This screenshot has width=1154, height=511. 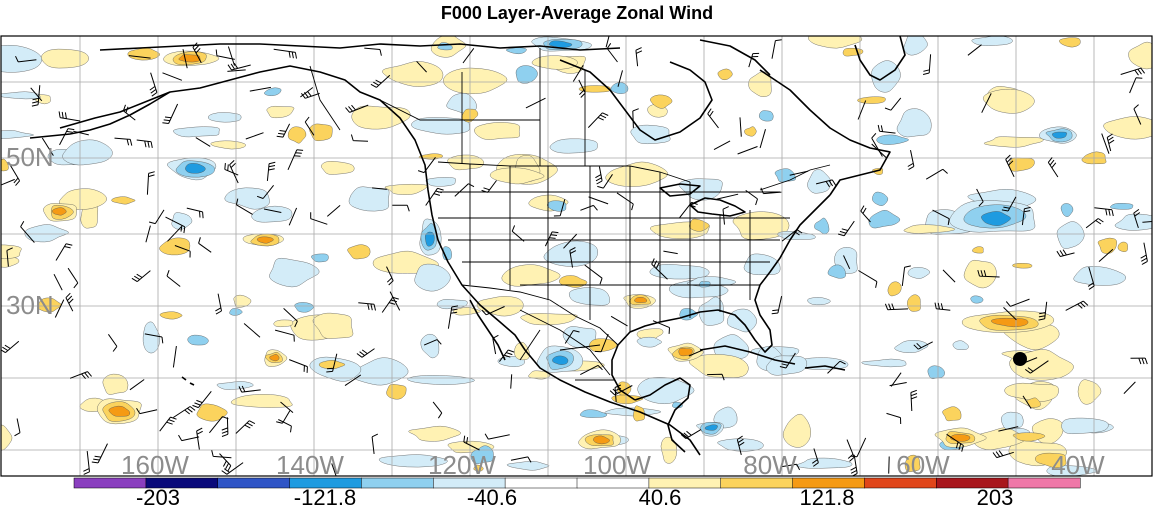 I want to click on lon-label-140w: 140W, so click(x=310, y=465).